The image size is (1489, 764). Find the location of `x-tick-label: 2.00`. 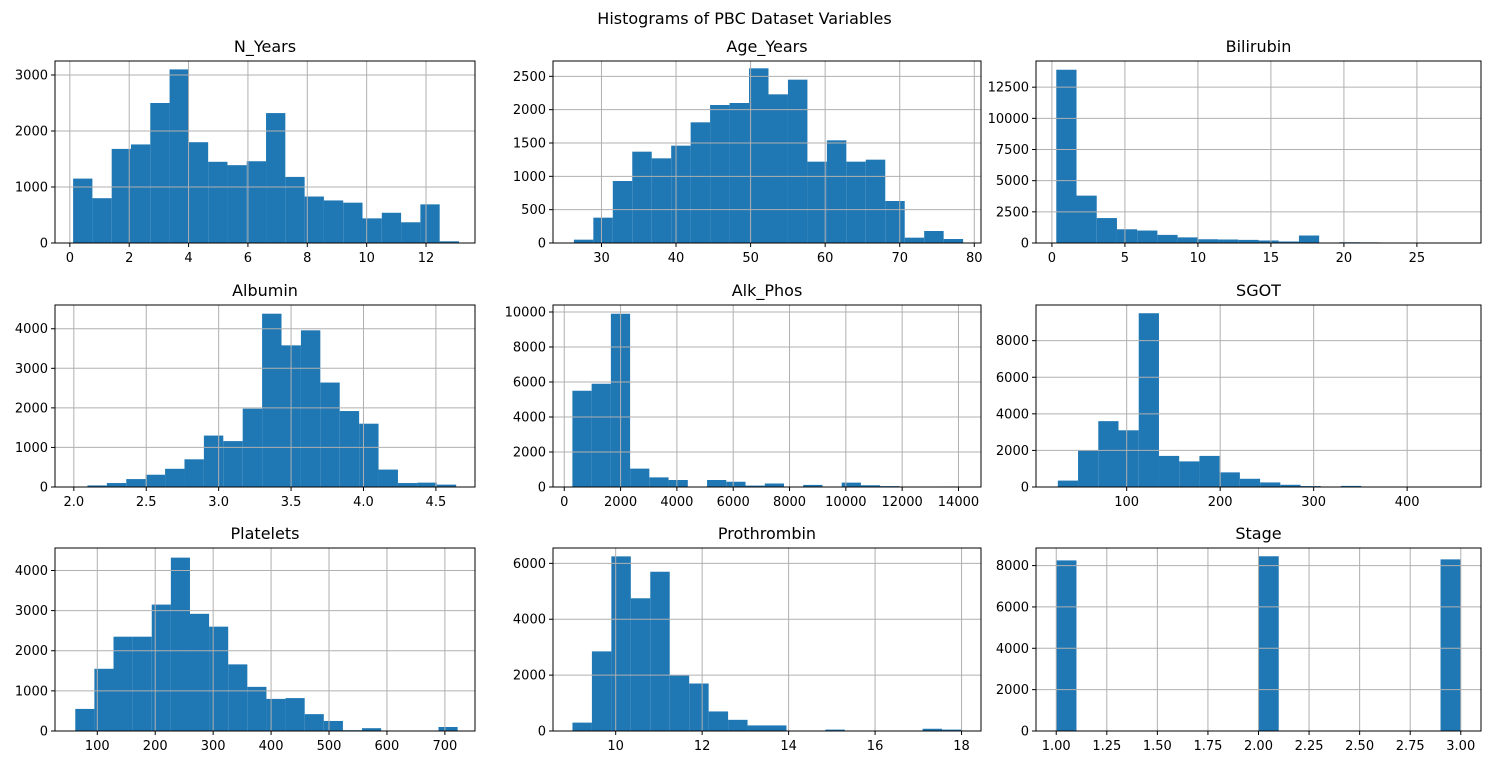

x-tick-label: 2.00 is located at coordinates (1258, 746).